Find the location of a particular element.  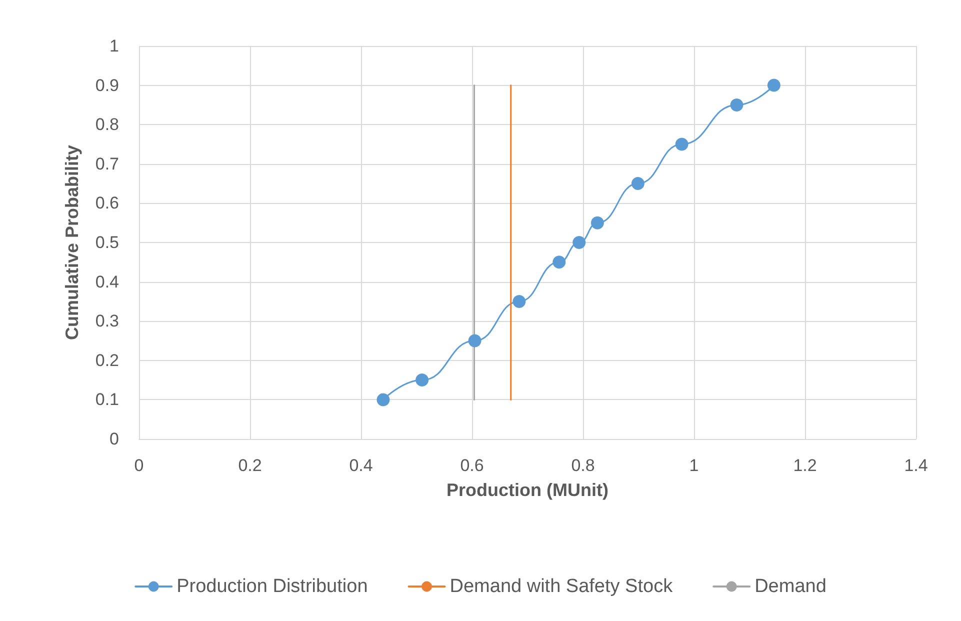

x-tick-label: 0.4 is located at coordinates (361, 465).